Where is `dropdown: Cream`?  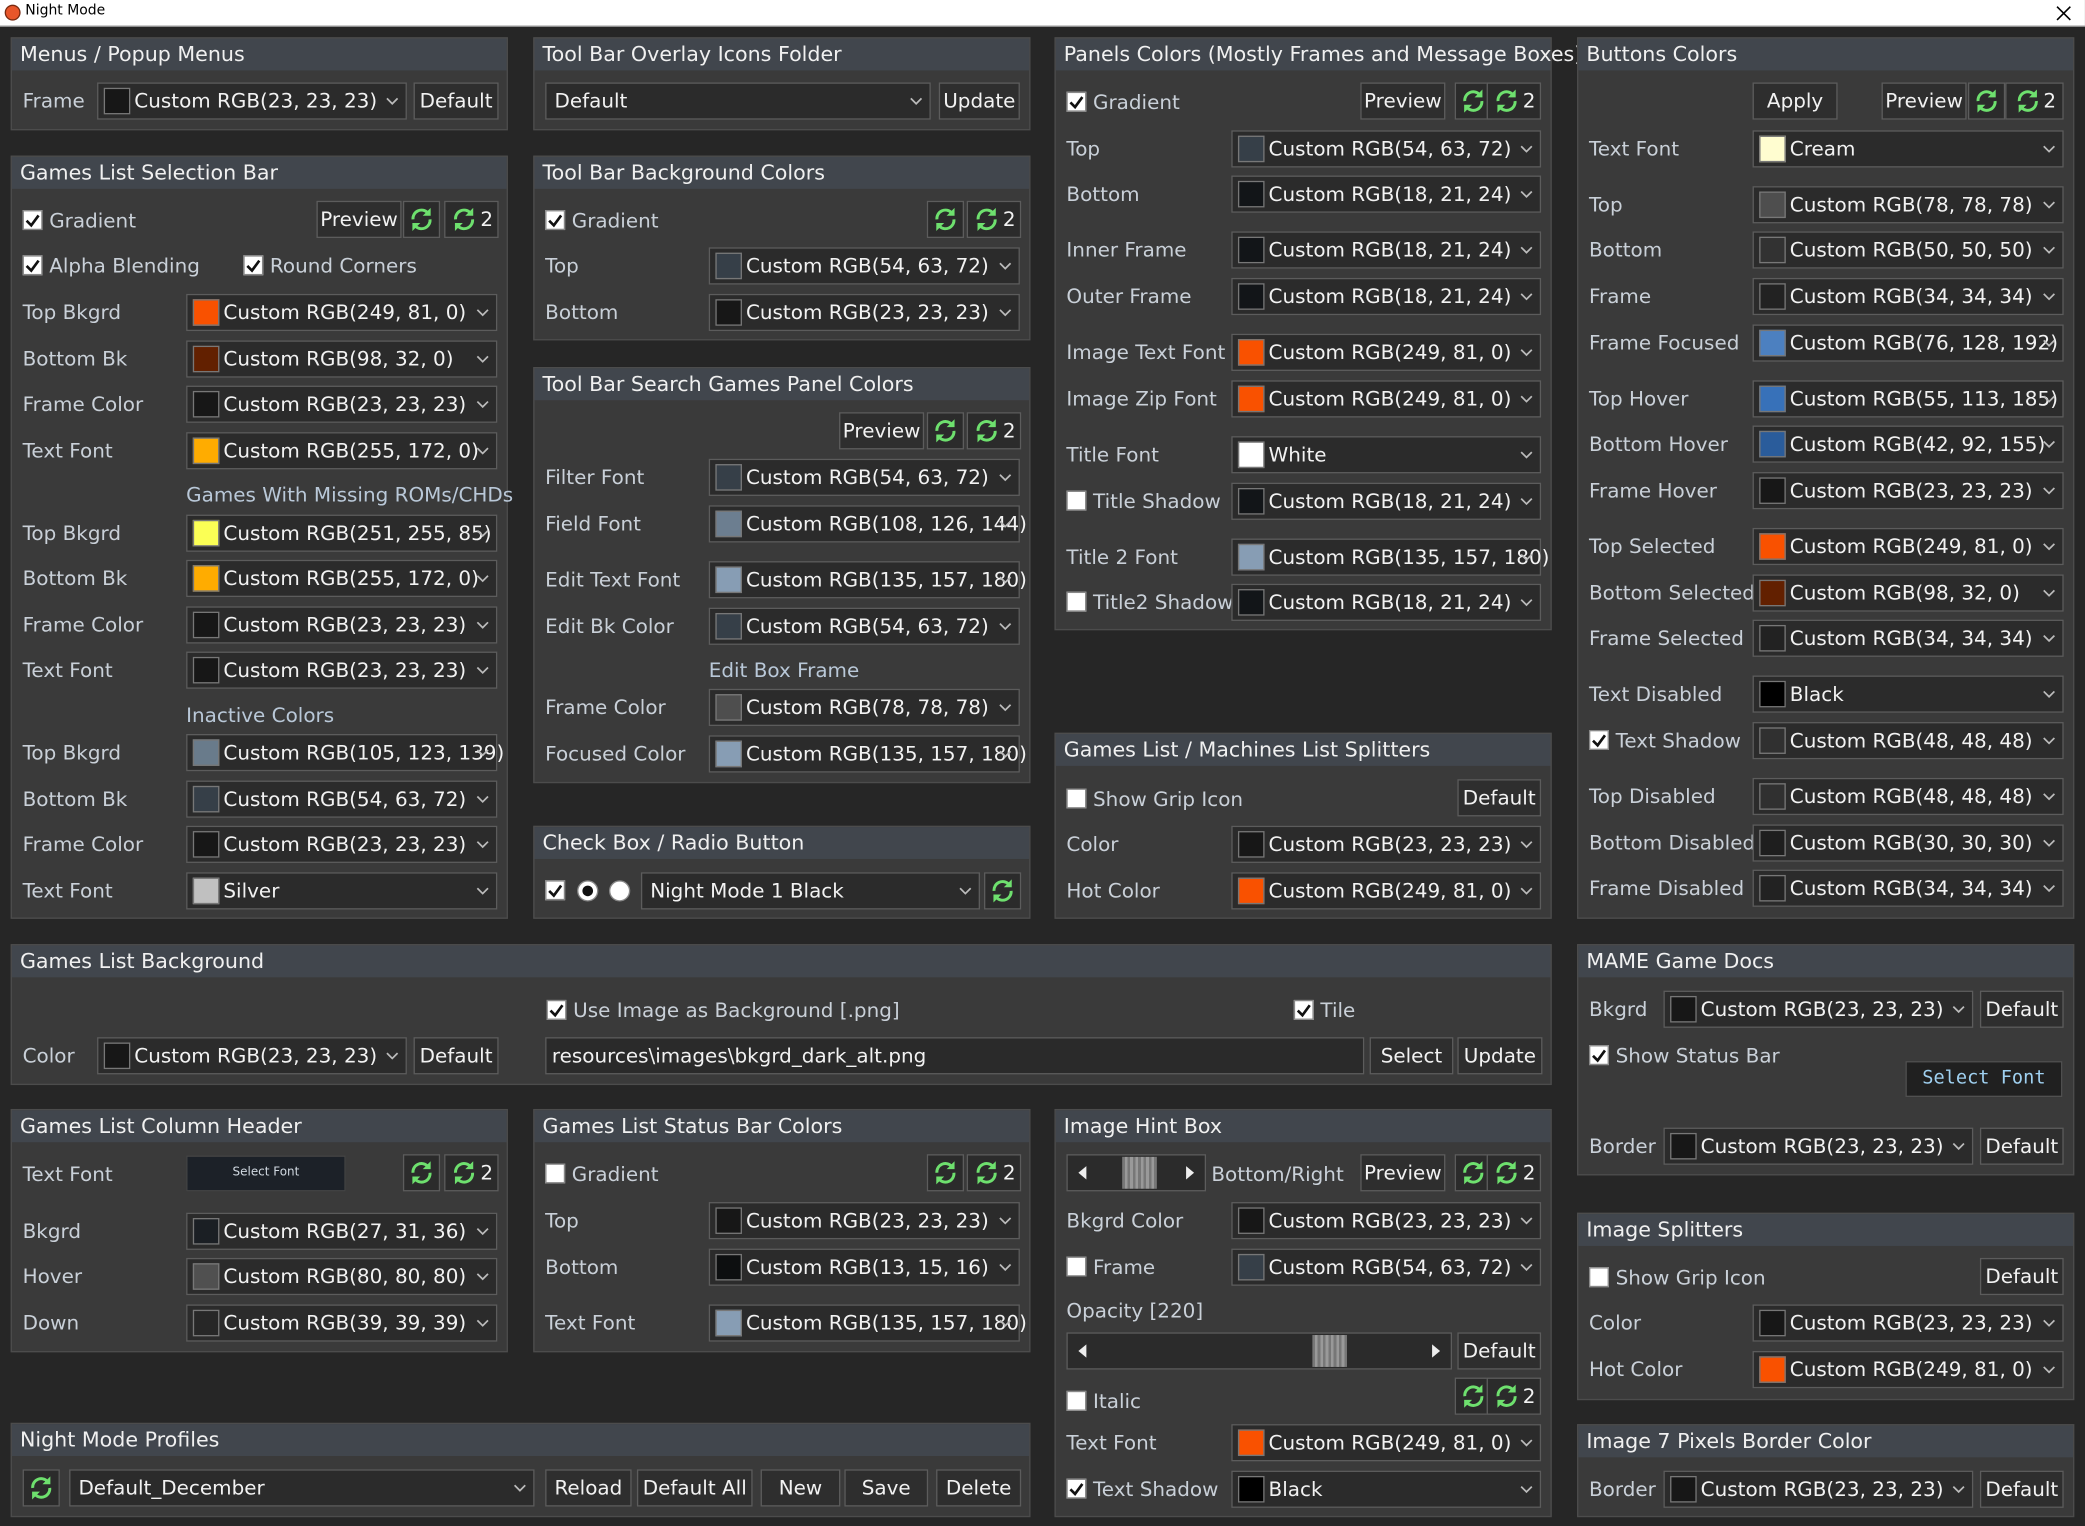
dropdown: Cream is located at coordinates (1908, 149).